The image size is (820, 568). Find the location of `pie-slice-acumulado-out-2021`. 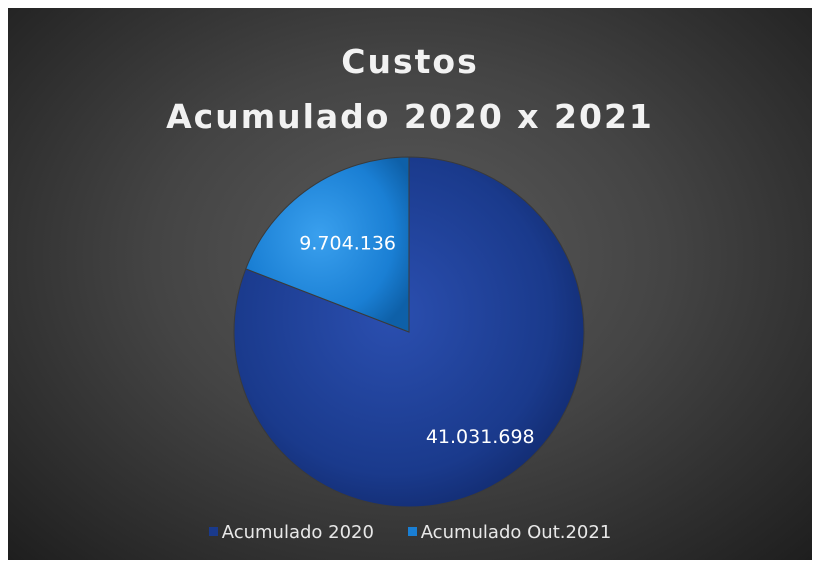

pie-slice-acumulado-out-2021 is located at coordinates (327, 244).